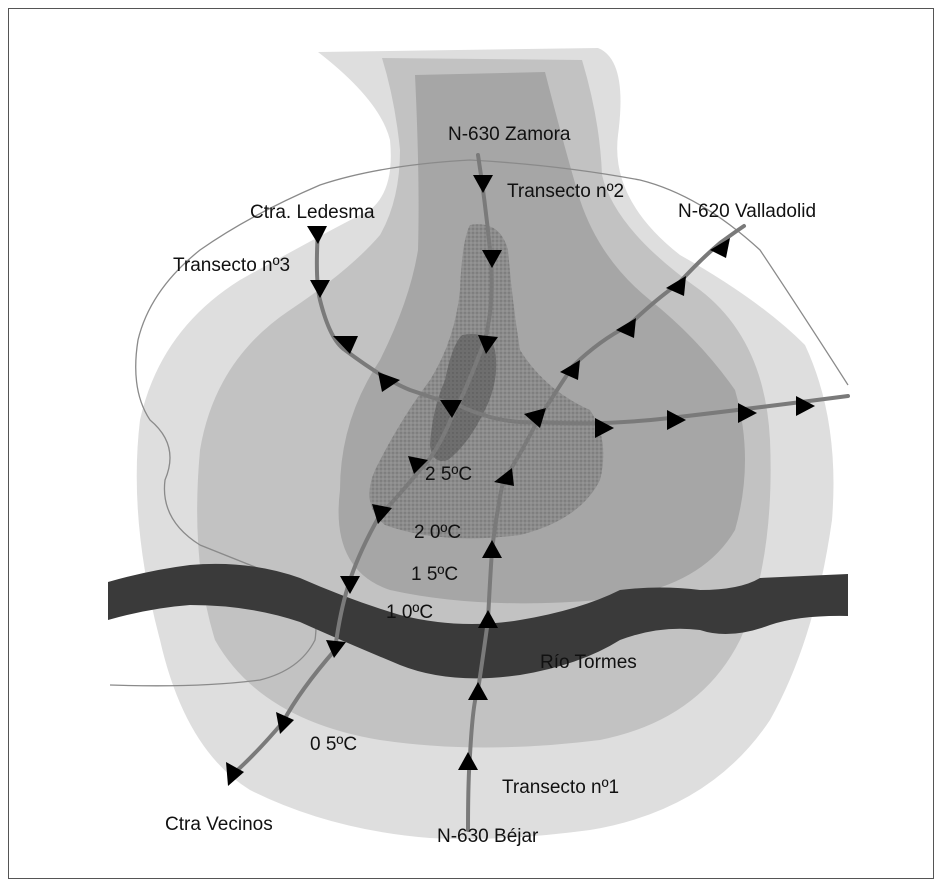 The image size is (944, 887). I want to click on label-isotherm-05: 0 5ºC, so click(333, 744).